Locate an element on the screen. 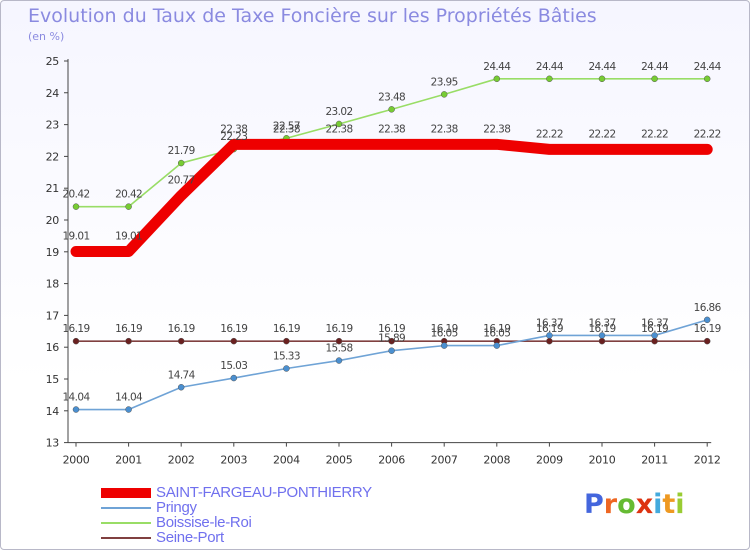  logo-letter: o is located at coordinates (626, 504).